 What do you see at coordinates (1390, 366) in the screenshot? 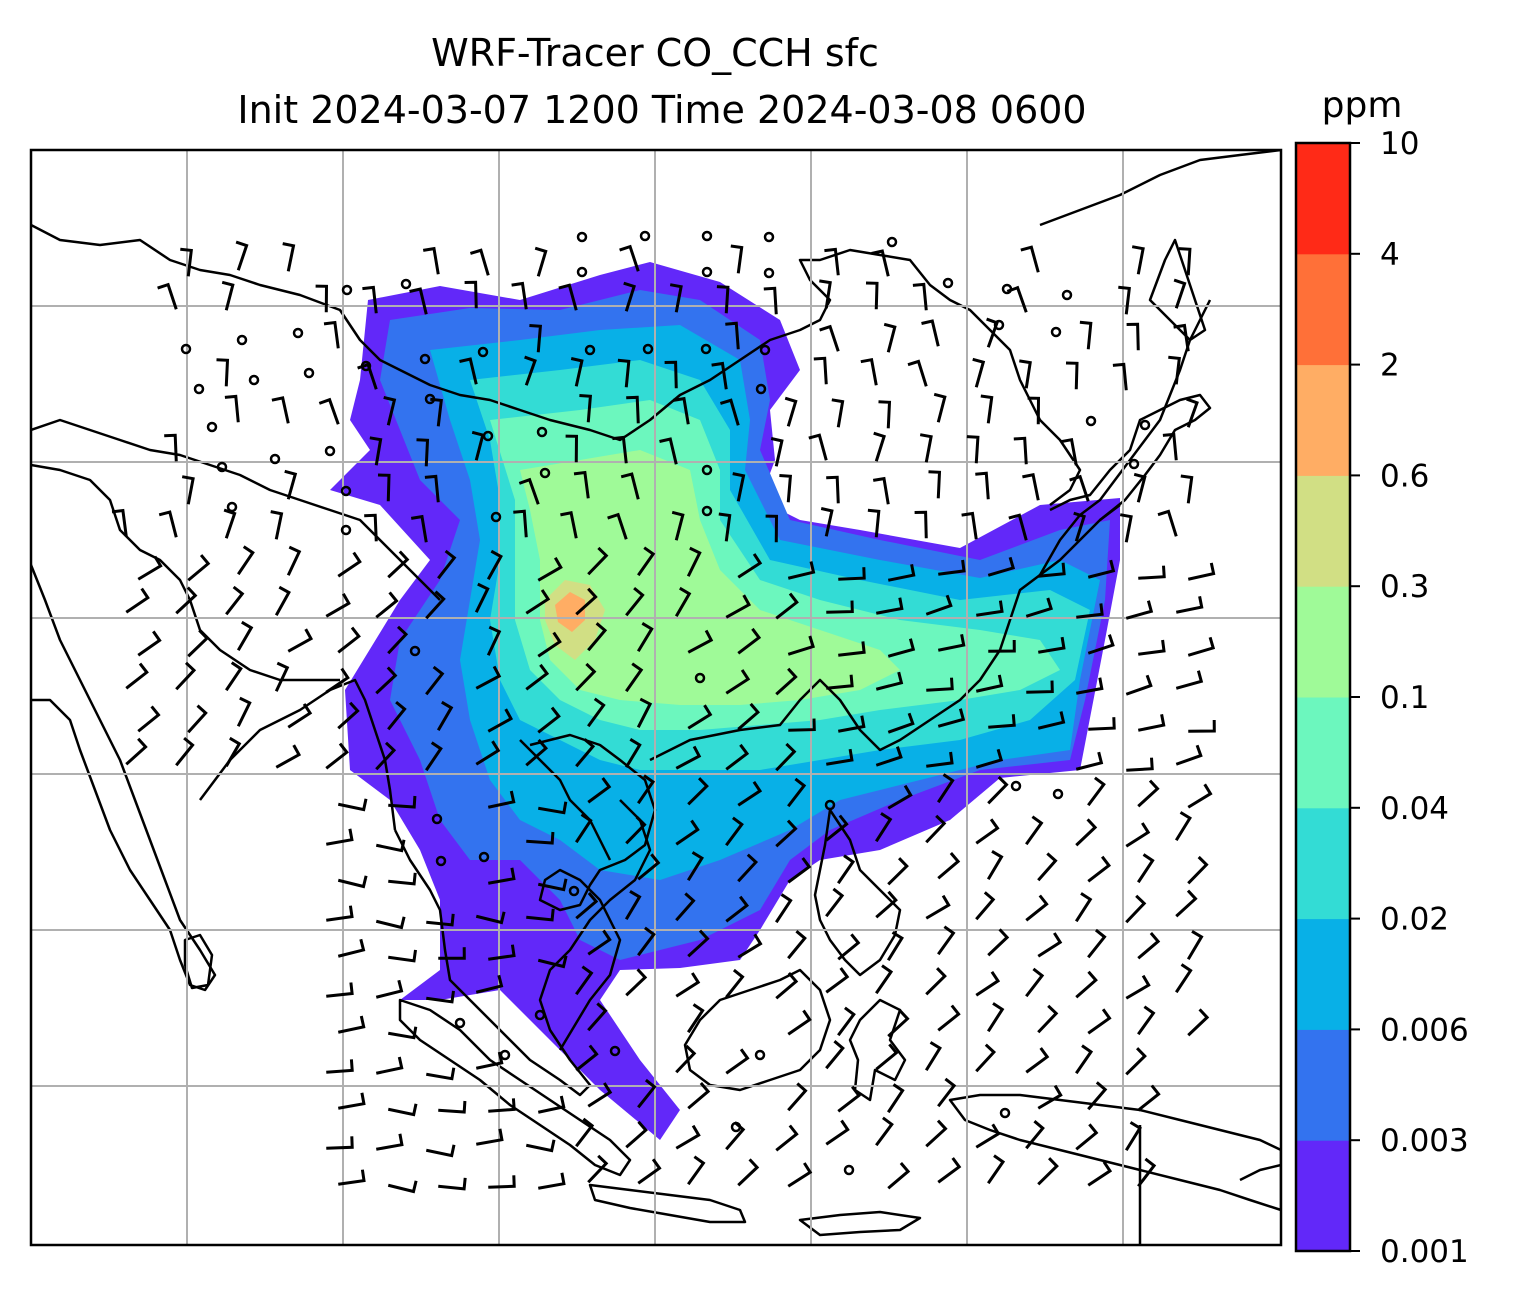
I see `colorbar-tick-label: 2` at bounding box center [1390, 366].